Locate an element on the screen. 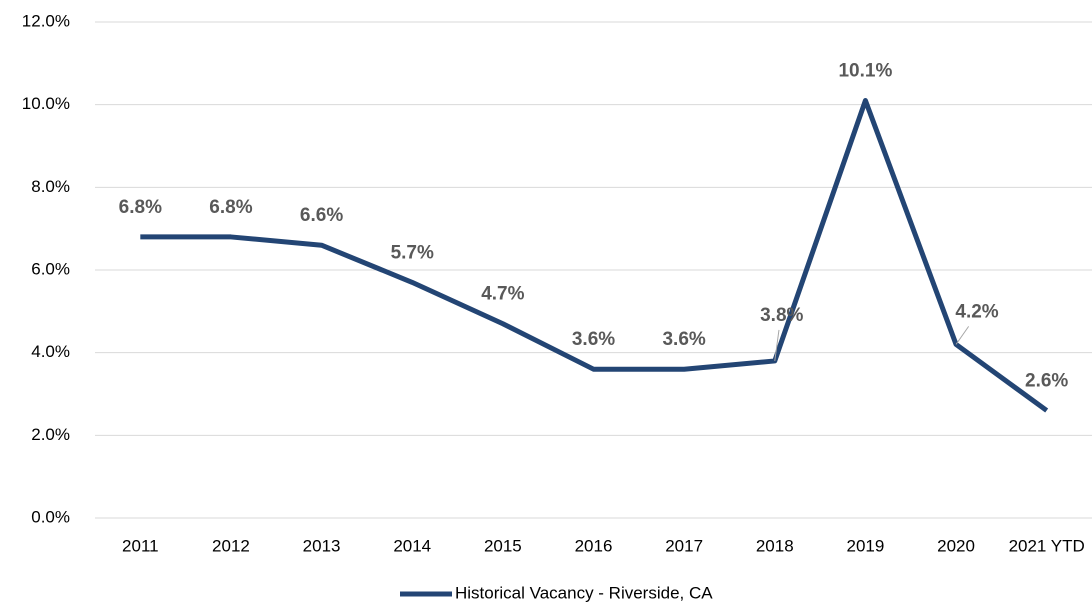 Image resolution: width=1092 pixels, height=605 pixels. data-label: 2.6% is located at coordinates (1046, 381).